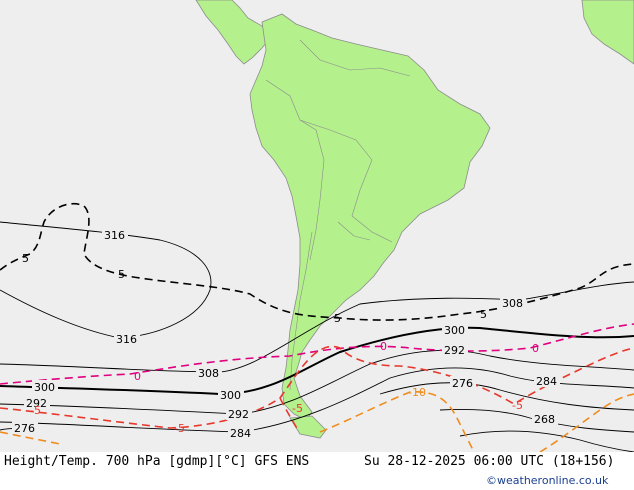 The image size is (634, 490). Describe the element at coordinates (157, 461) in the screenshot. I see `map-title: Height/Temp. 700 hPa [gdmp][°C] GFS ENS` at that location.